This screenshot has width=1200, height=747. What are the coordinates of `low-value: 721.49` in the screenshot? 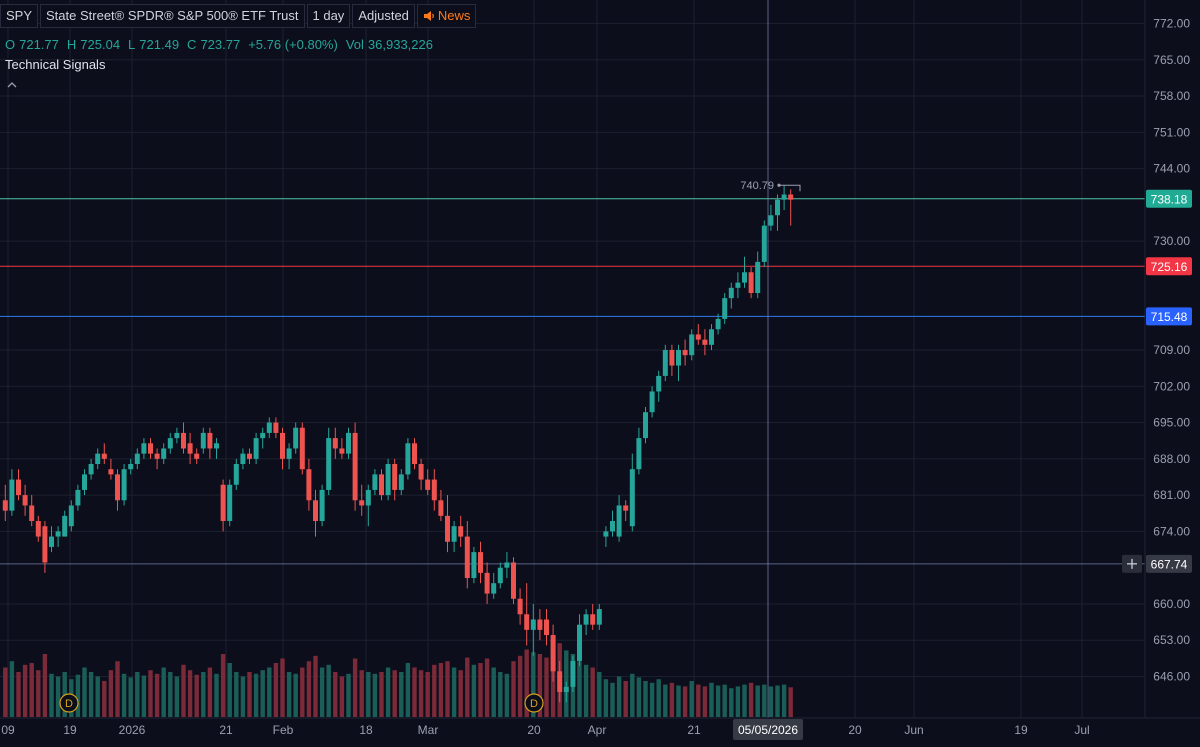 It's located at (159, 44).